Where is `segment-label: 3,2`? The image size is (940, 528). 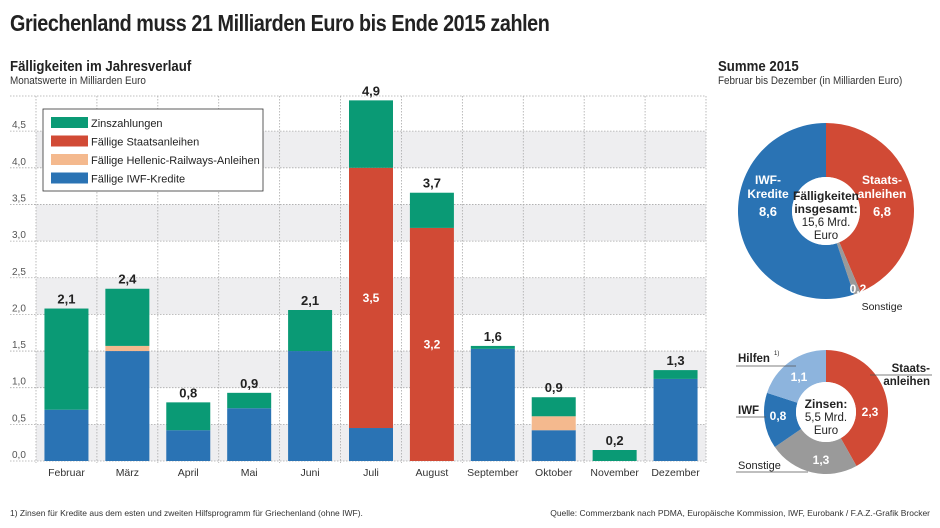
segment-label: 3,2 is located at coordinates (432, 344).